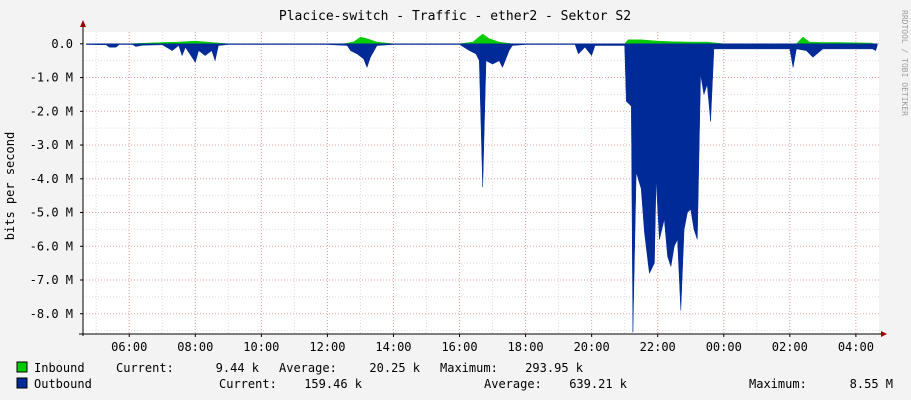  I want to click on x-tick-label: 00:00, so click(724, 347).